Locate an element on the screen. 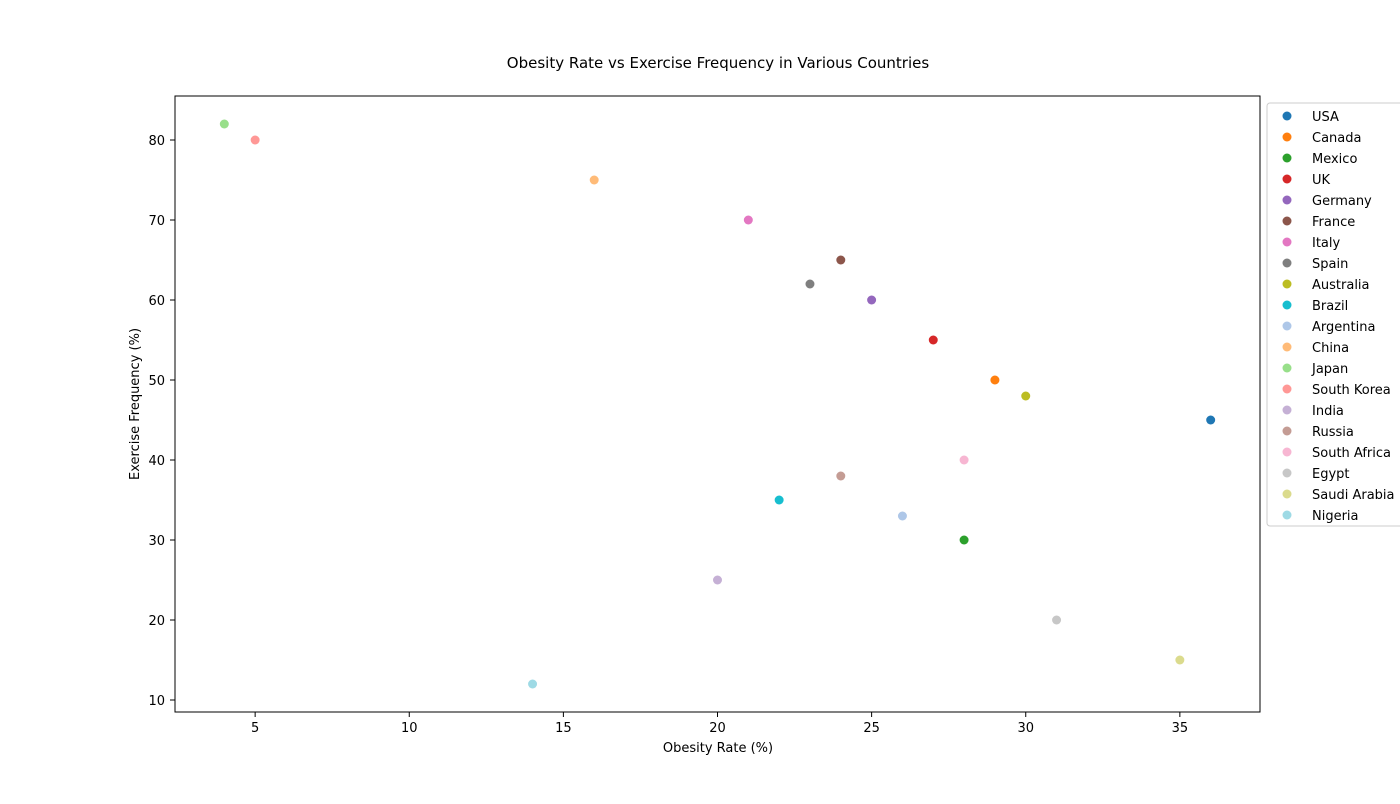  data-point-egypt is located at coordinates (1057, 620).